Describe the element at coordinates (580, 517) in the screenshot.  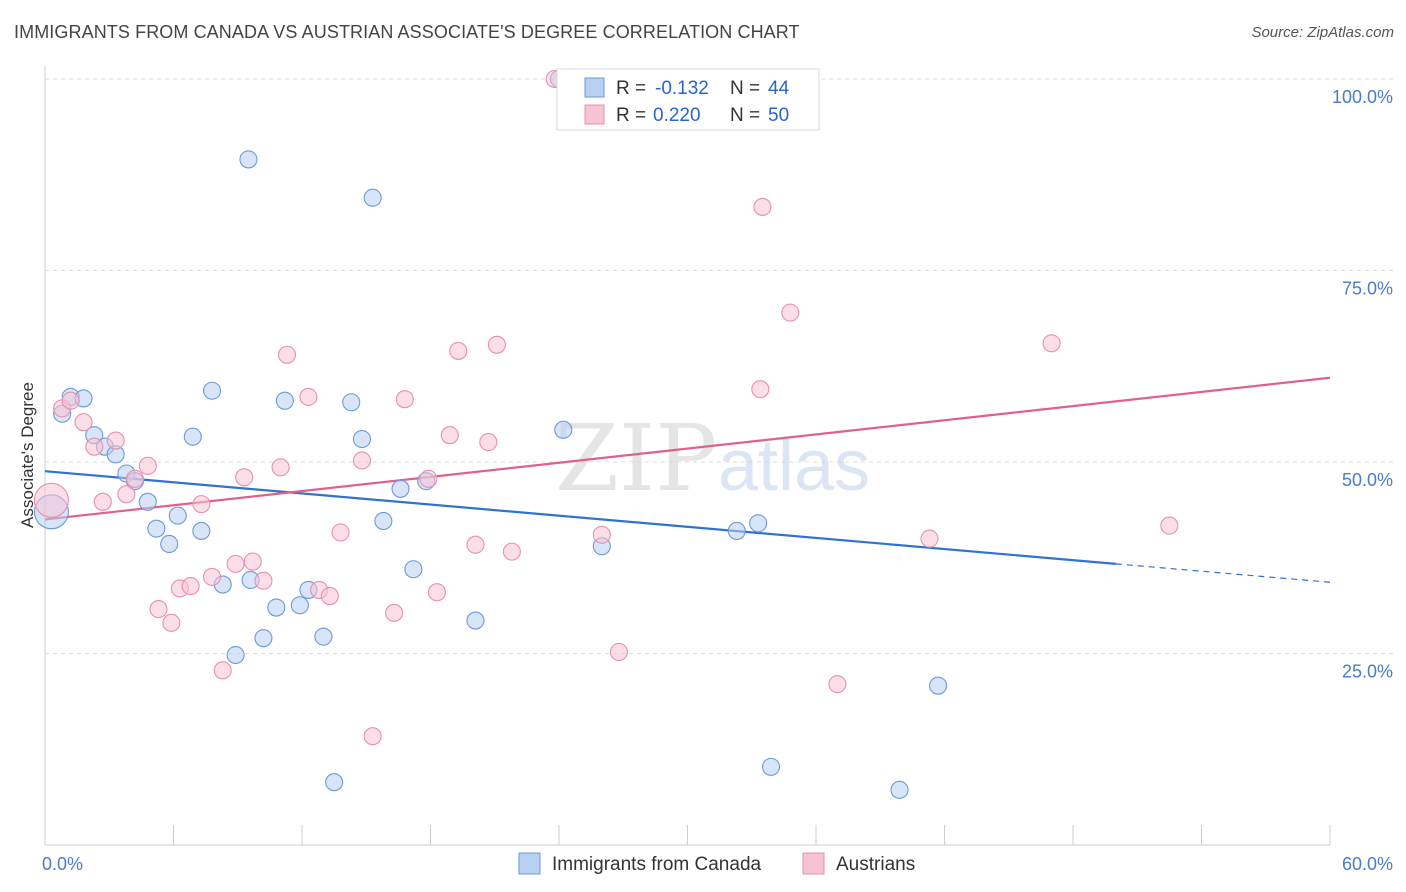
I see `trend-line-blue` at that location.